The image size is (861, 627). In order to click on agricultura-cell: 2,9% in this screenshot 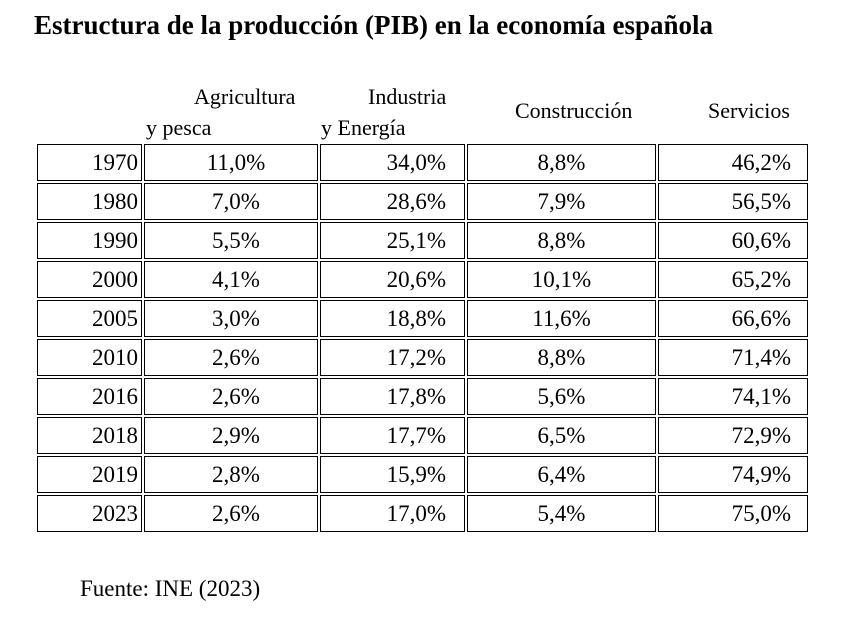, I will do `click(231, 435)`.